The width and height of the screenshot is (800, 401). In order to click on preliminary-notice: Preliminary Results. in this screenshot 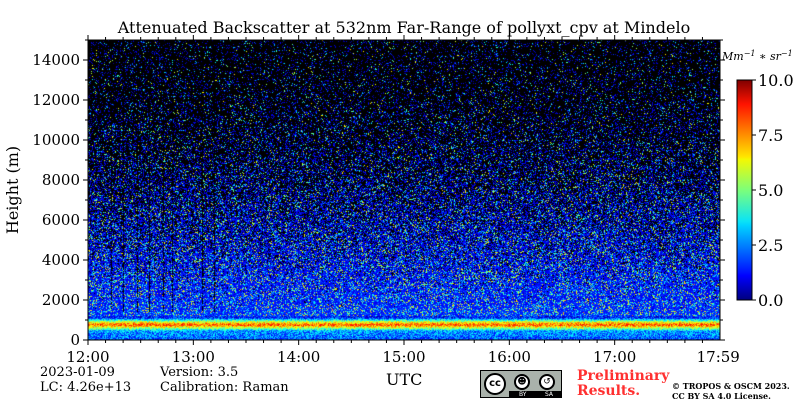, I will do `click(623, 384)`.